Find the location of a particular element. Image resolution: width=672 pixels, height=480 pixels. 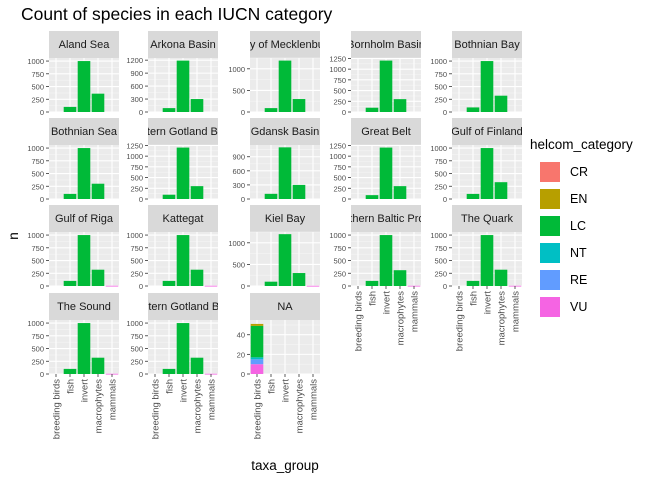

legend-item: EN is located at coordinates (600, 198).